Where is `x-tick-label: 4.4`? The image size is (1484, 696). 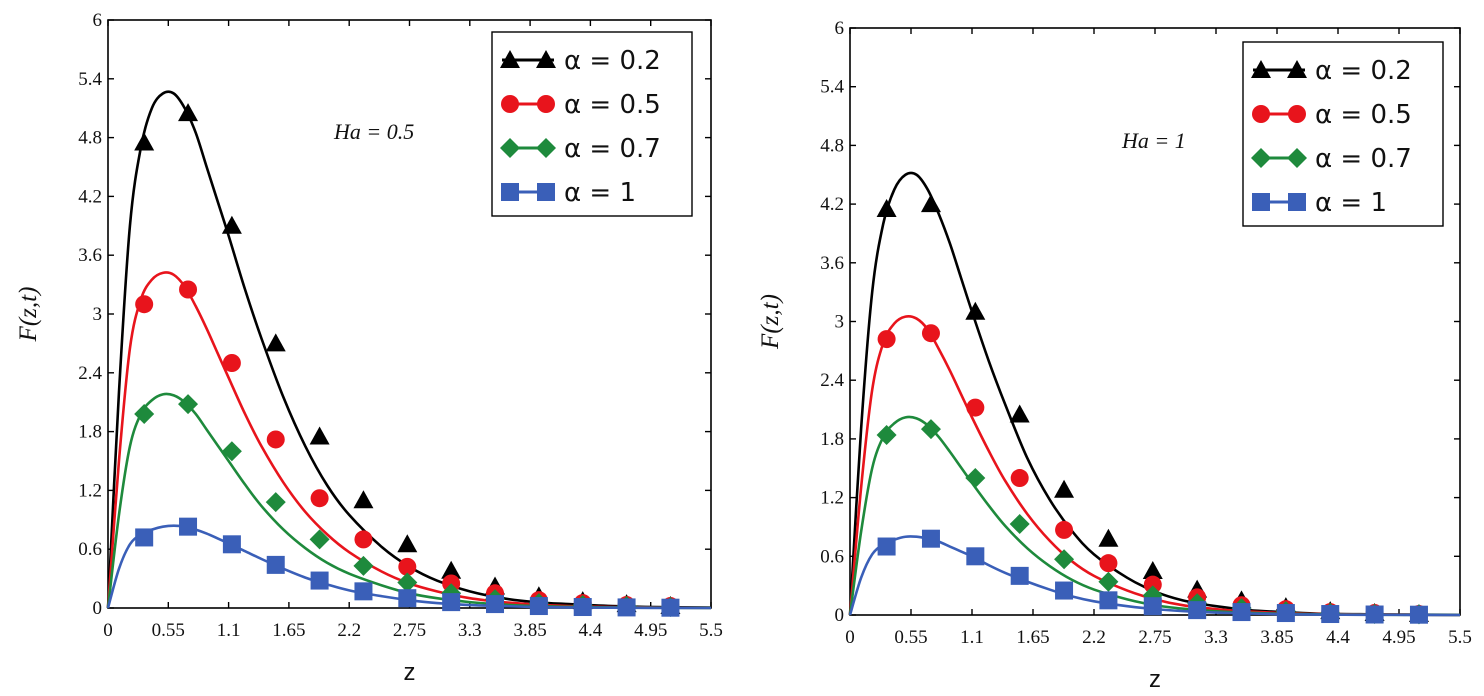 x-tick-label: 4.4 is located at coordinates (1338, 637).